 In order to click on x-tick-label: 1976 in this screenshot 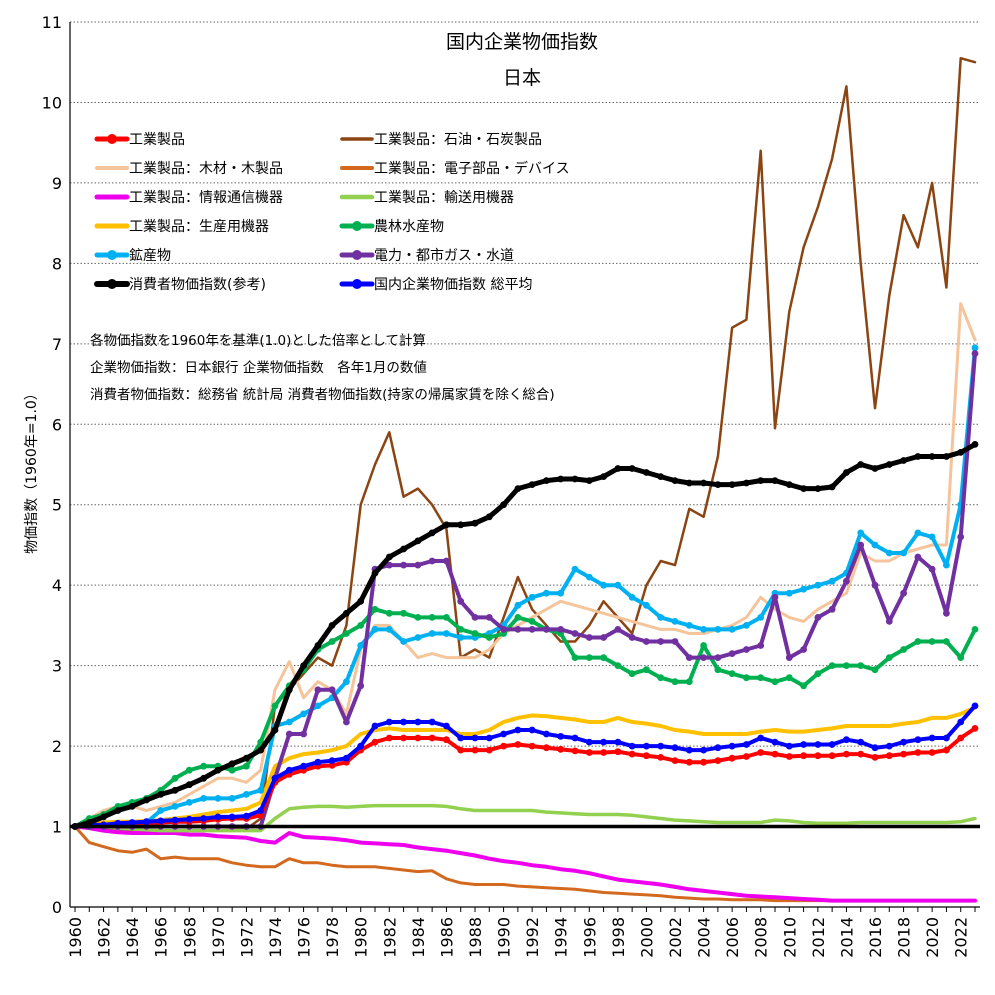, I will do `click(304, 937)`.